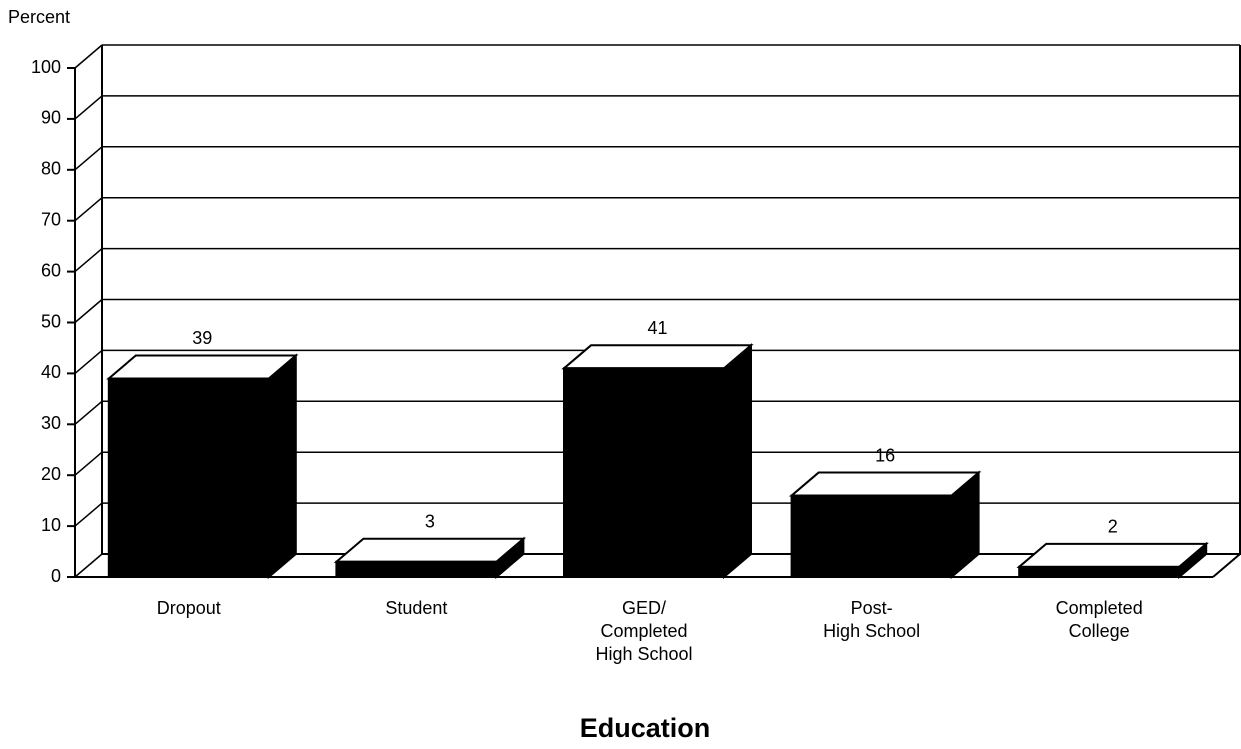 The height and width of the screenshot is (749, 1241). Describe the element at coordinates (51, 372) in the screenshot. I see `y-tick-label: 40` at that location.